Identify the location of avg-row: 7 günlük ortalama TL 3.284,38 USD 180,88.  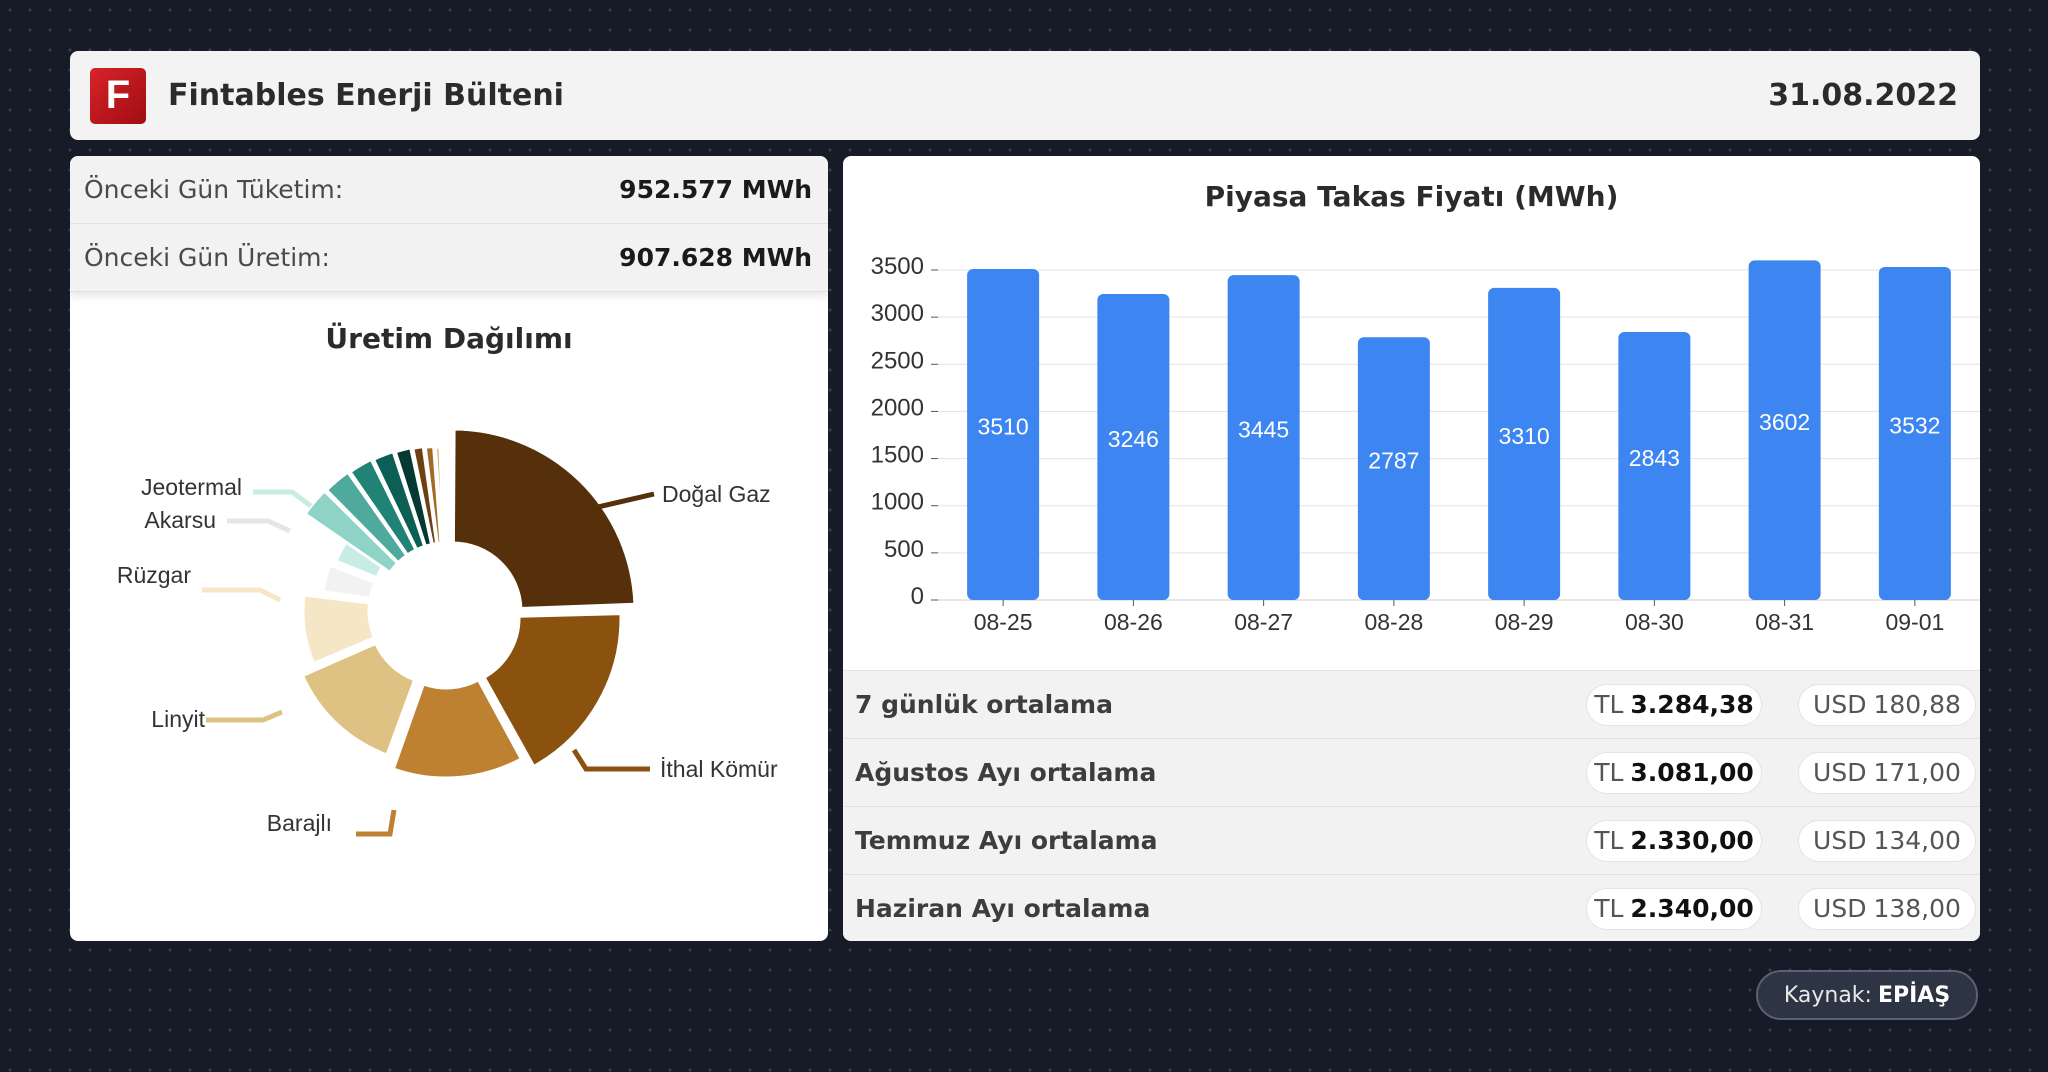
(1411, 704).